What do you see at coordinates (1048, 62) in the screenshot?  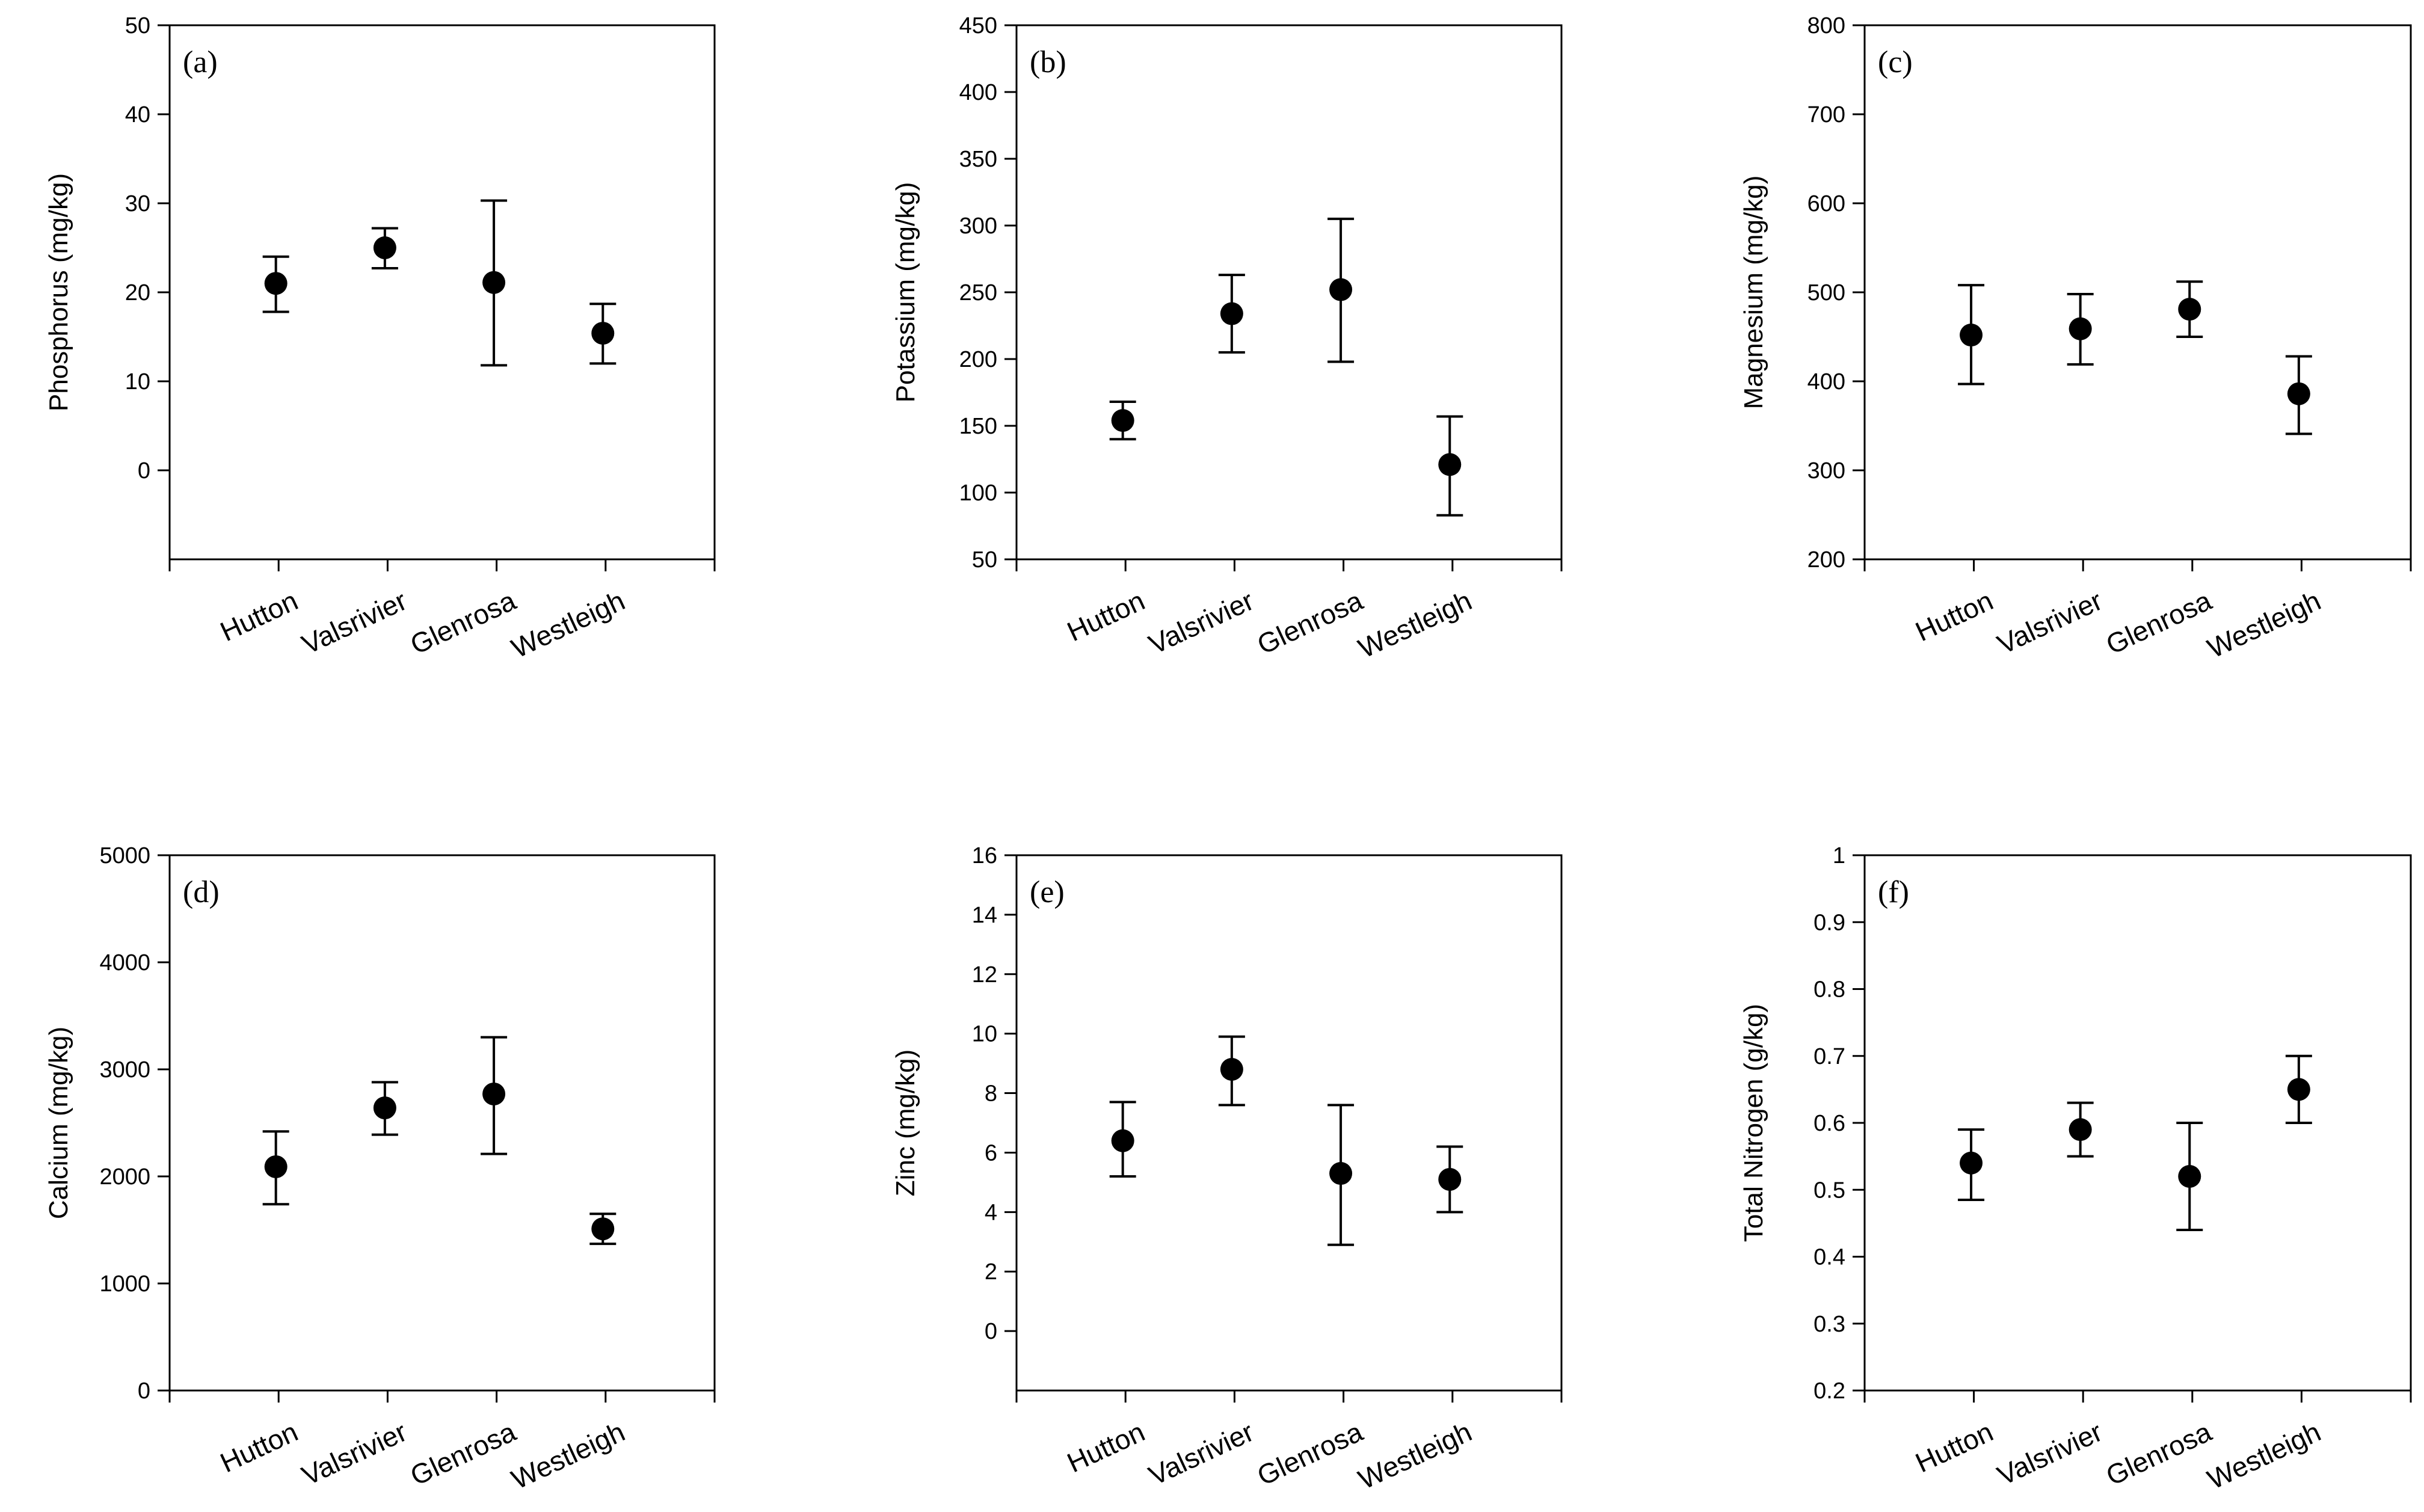 I see `panel-label: (b)` at bounding box center [1048, 62].